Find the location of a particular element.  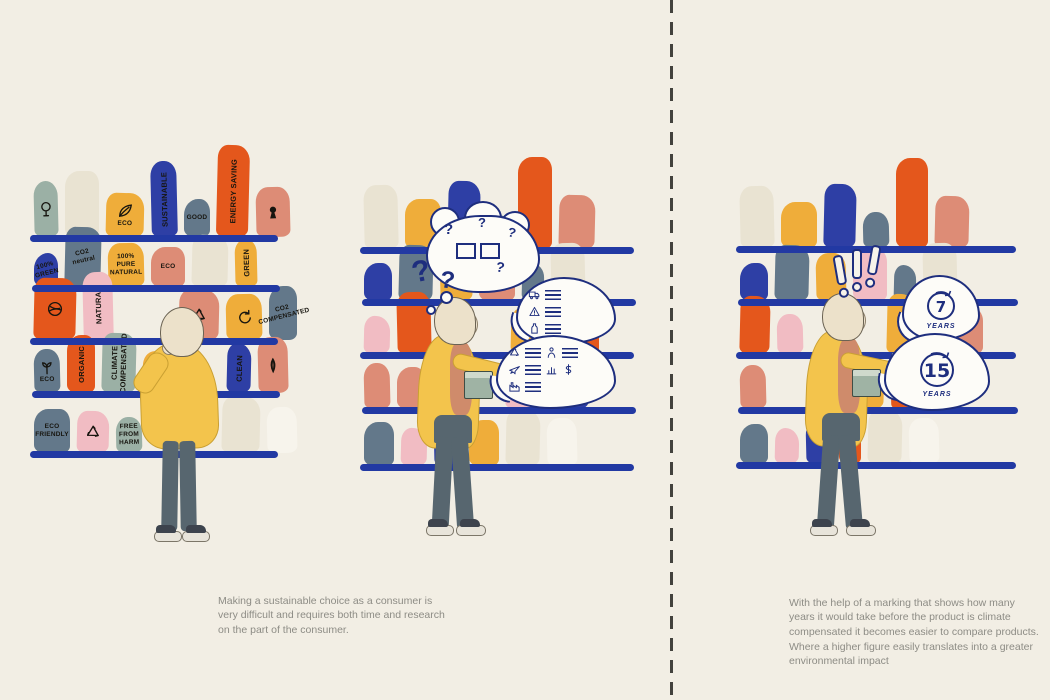

leaf2-icon is located at coordinates (273, 365).